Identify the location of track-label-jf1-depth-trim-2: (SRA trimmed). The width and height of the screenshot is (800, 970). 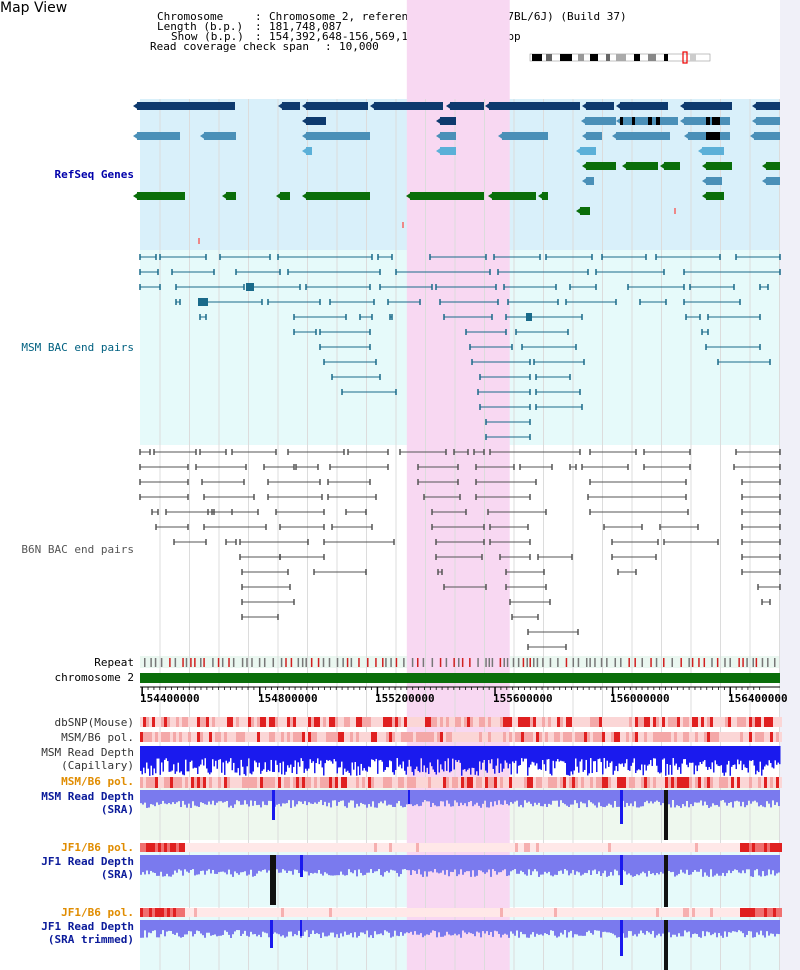
(90, 939).